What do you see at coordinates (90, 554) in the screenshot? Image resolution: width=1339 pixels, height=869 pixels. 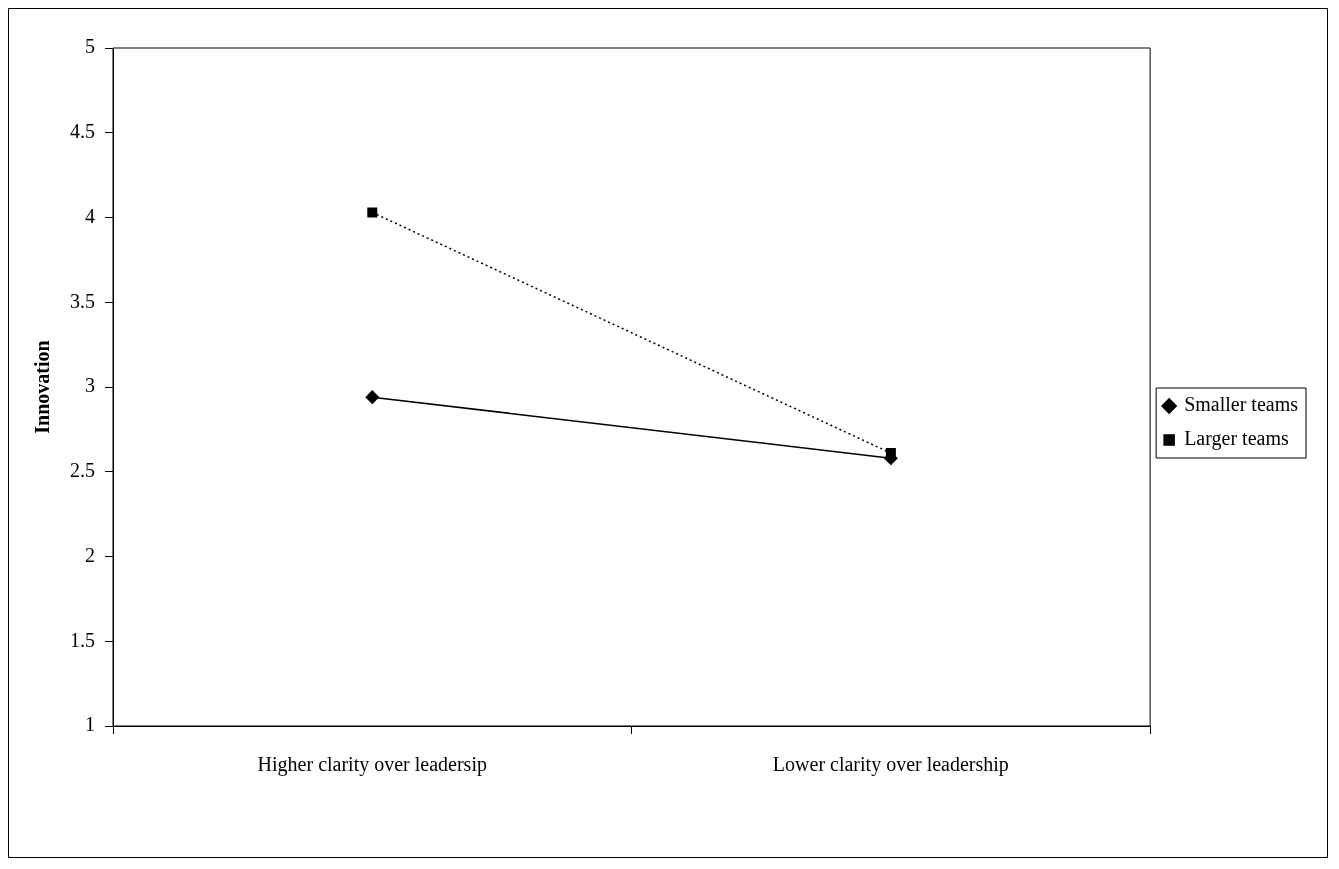 I see `y-tick-label: 2` at bounding box center [90, 554].